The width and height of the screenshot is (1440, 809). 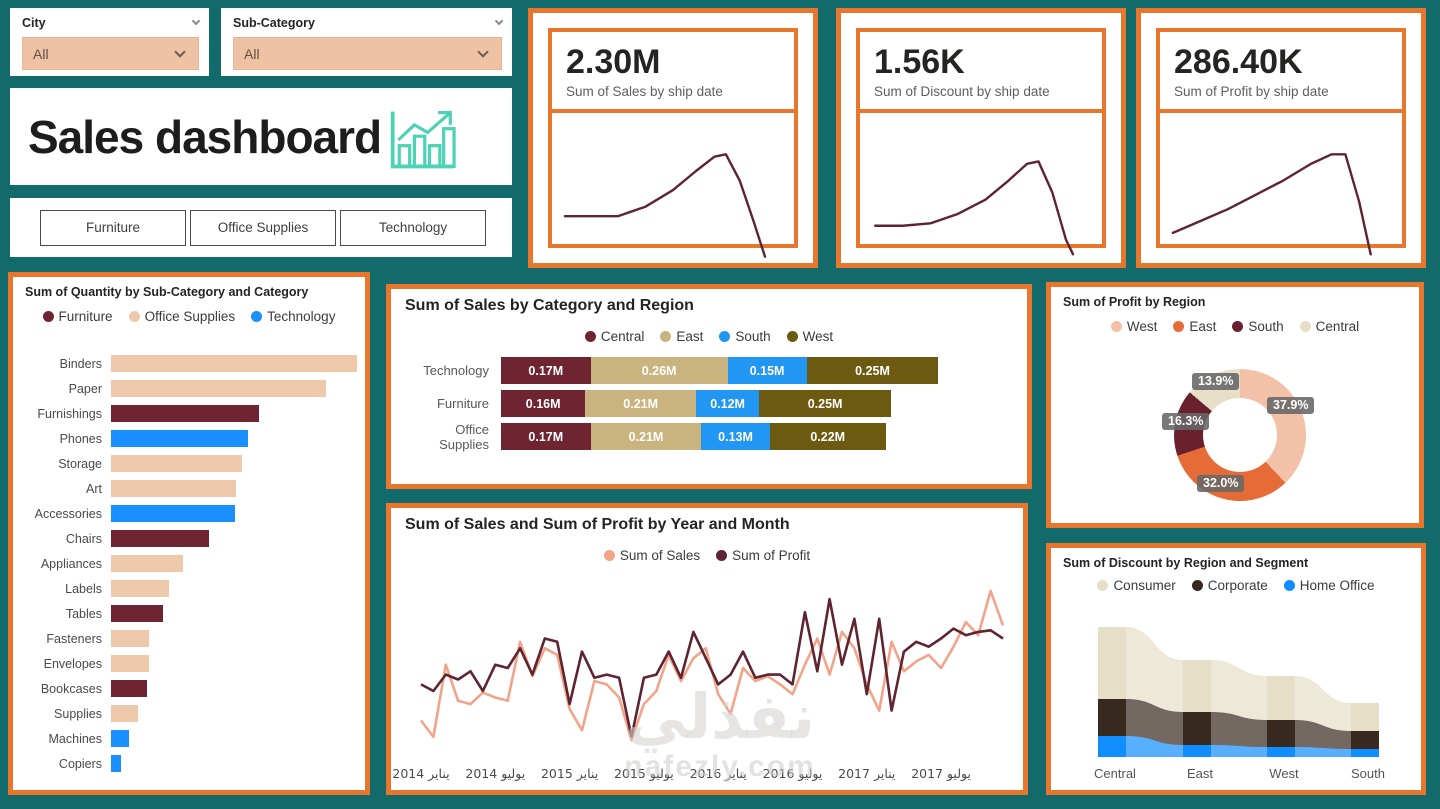 What do you see at coordinates (147, 563) in the screenshot?
I see `bar-appliances` at bounding box center [147, 563].